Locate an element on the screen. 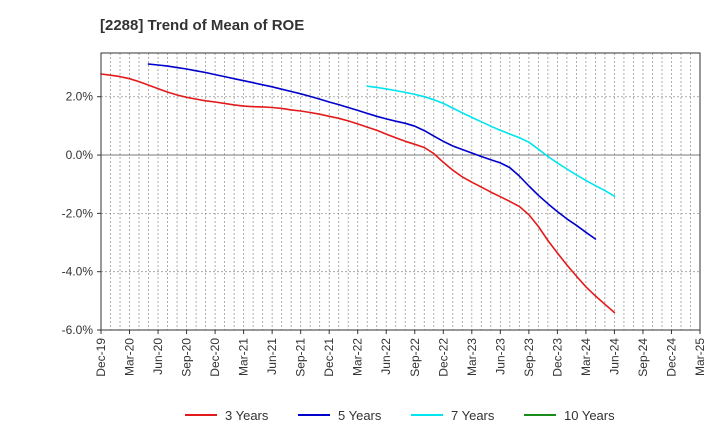 This screenshot has height=440, width=720. legend-label-3-years: 3 Years is located at coordinates (247, 415).